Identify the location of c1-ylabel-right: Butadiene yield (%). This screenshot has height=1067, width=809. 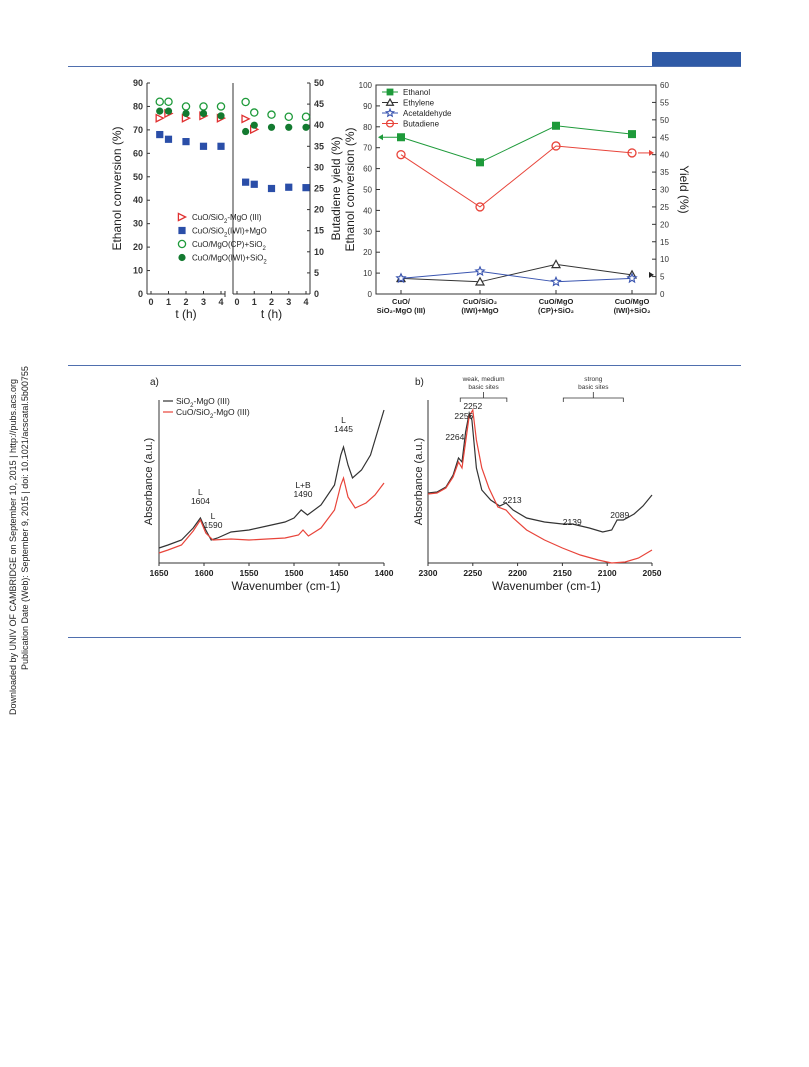
(336, 188).